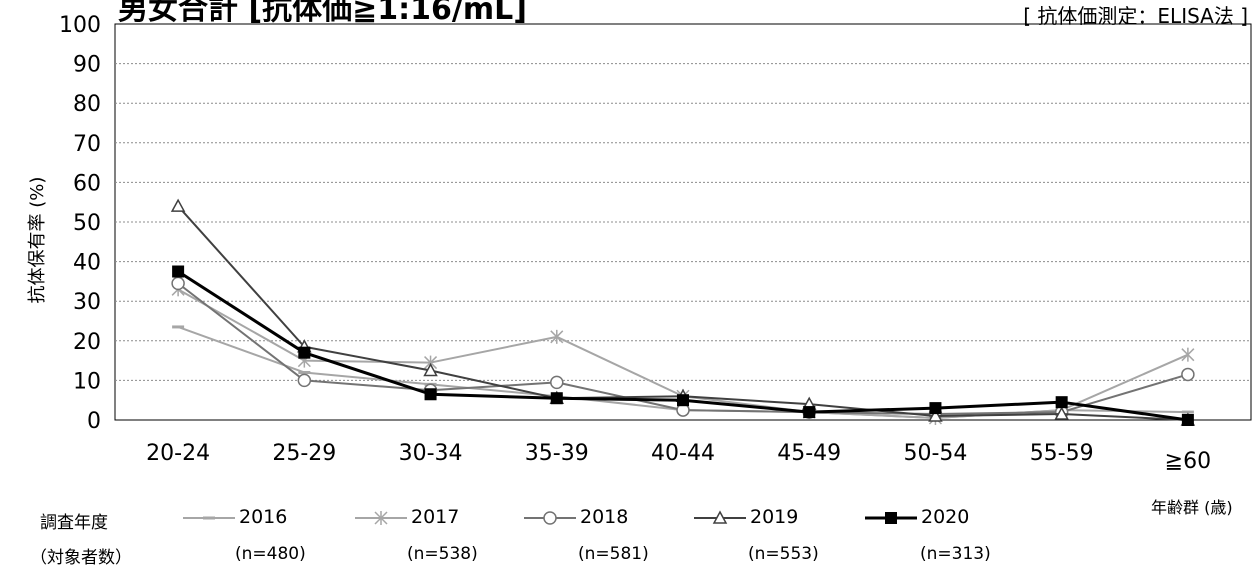  Describe the element at coordinates (87, 183) in the screenshot. I see `y-tick-label: 60` at that location.